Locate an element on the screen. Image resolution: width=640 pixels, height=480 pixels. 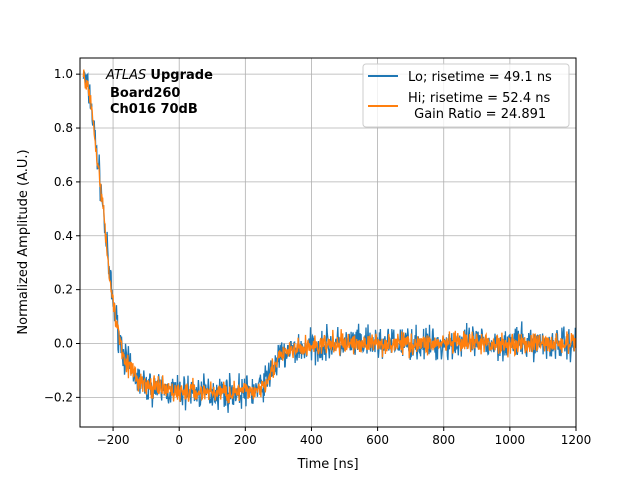
x-tick-label: 1000 is located at coordinates (510, 440).